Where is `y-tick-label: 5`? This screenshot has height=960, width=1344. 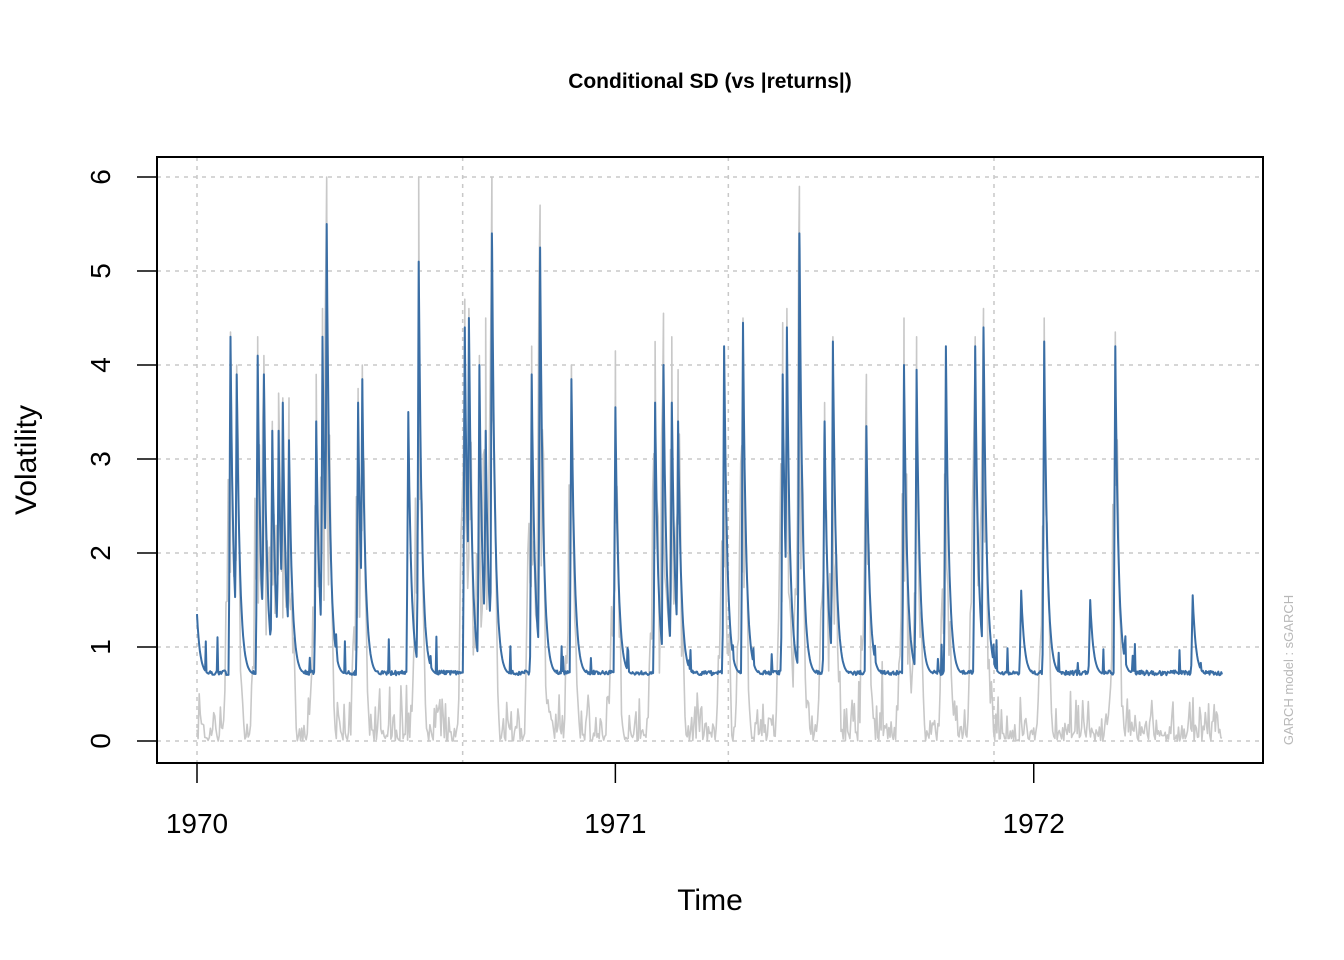 y-tick-label: 5 is located at coordinates (100, 271).